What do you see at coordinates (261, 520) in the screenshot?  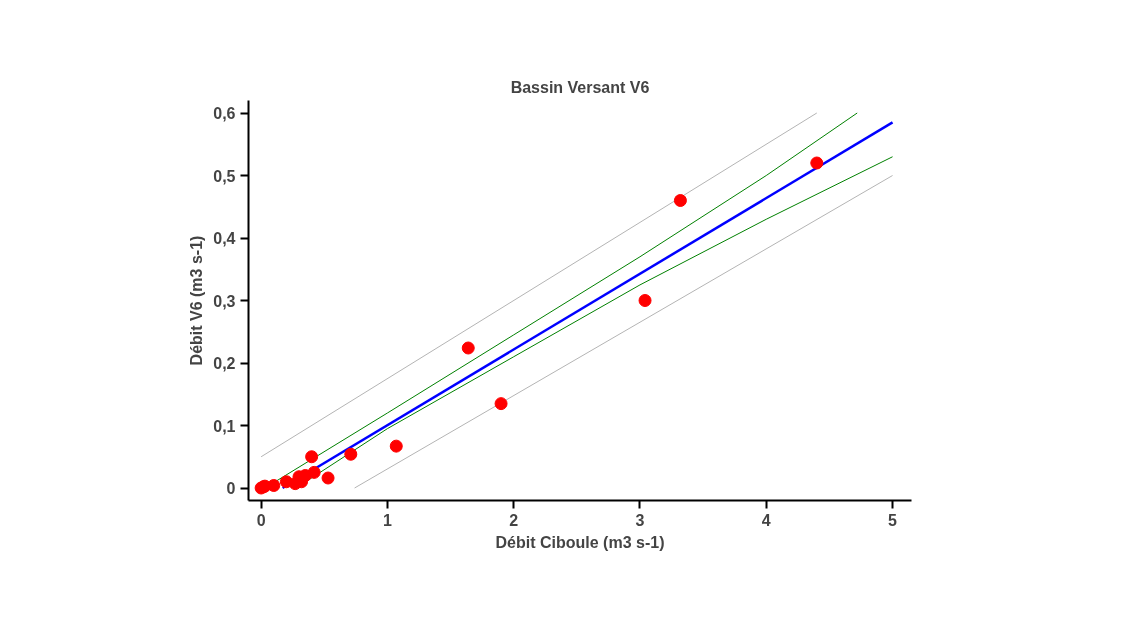 I see `x-tick-label: 0` at bounding box center [261, 520].